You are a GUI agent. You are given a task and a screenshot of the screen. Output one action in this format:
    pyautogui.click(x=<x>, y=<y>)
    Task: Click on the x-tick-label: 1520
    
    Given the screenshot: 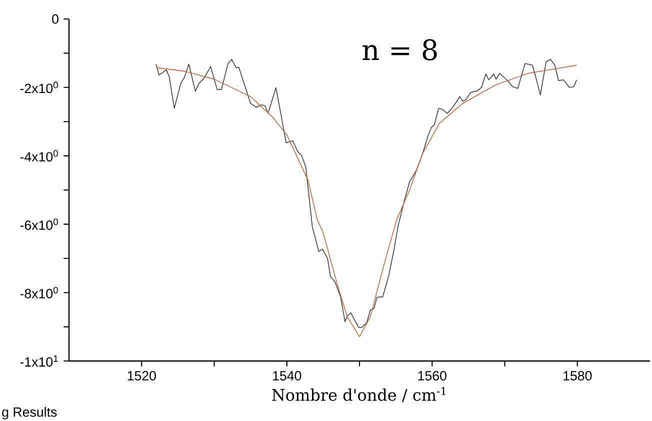 What is the action you would take?
    pyautogui.click(x=142, y=375)
    